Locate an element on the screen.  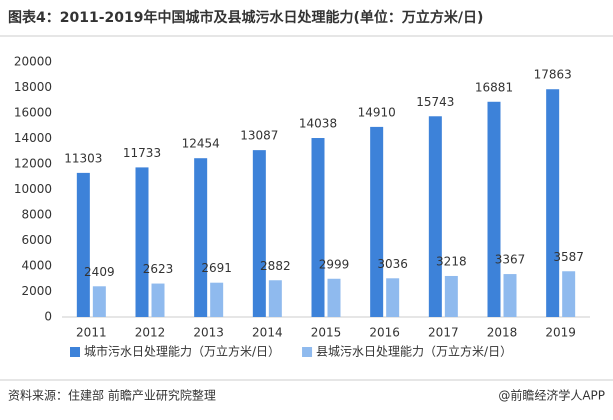
source: 资料来源：住建部 前瞻产业研究院整理 is located at coordinates (112, 395).